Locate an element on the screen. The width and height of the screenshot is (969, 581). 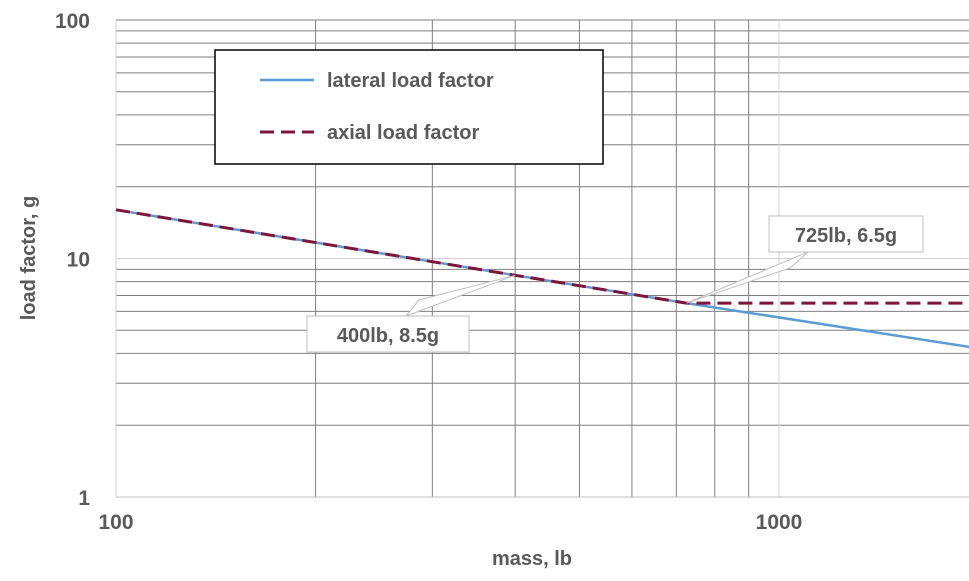
y-tick-label: 100 is located at coordinates (72, 21).